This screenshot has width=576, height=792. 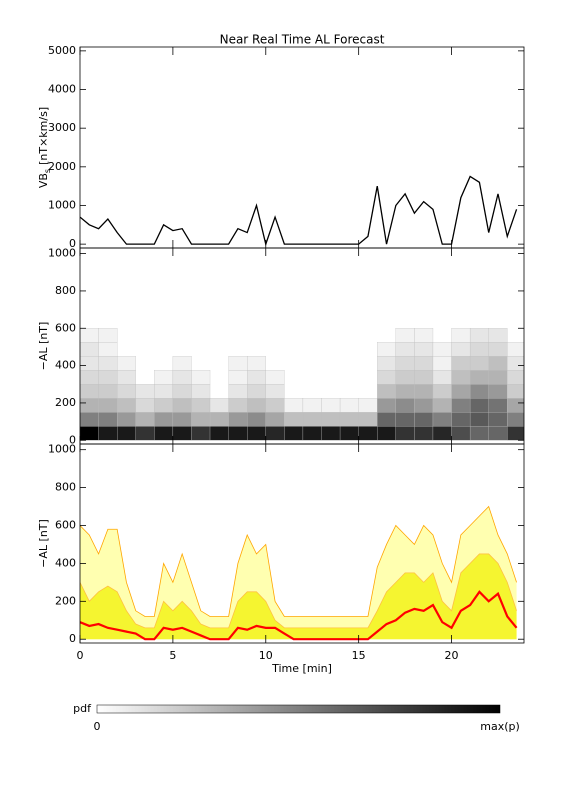 What do you see at coordinates (62, 50) in the screenshot?
I see `y-tick-label: 5000` at bounding box center [62, 50].